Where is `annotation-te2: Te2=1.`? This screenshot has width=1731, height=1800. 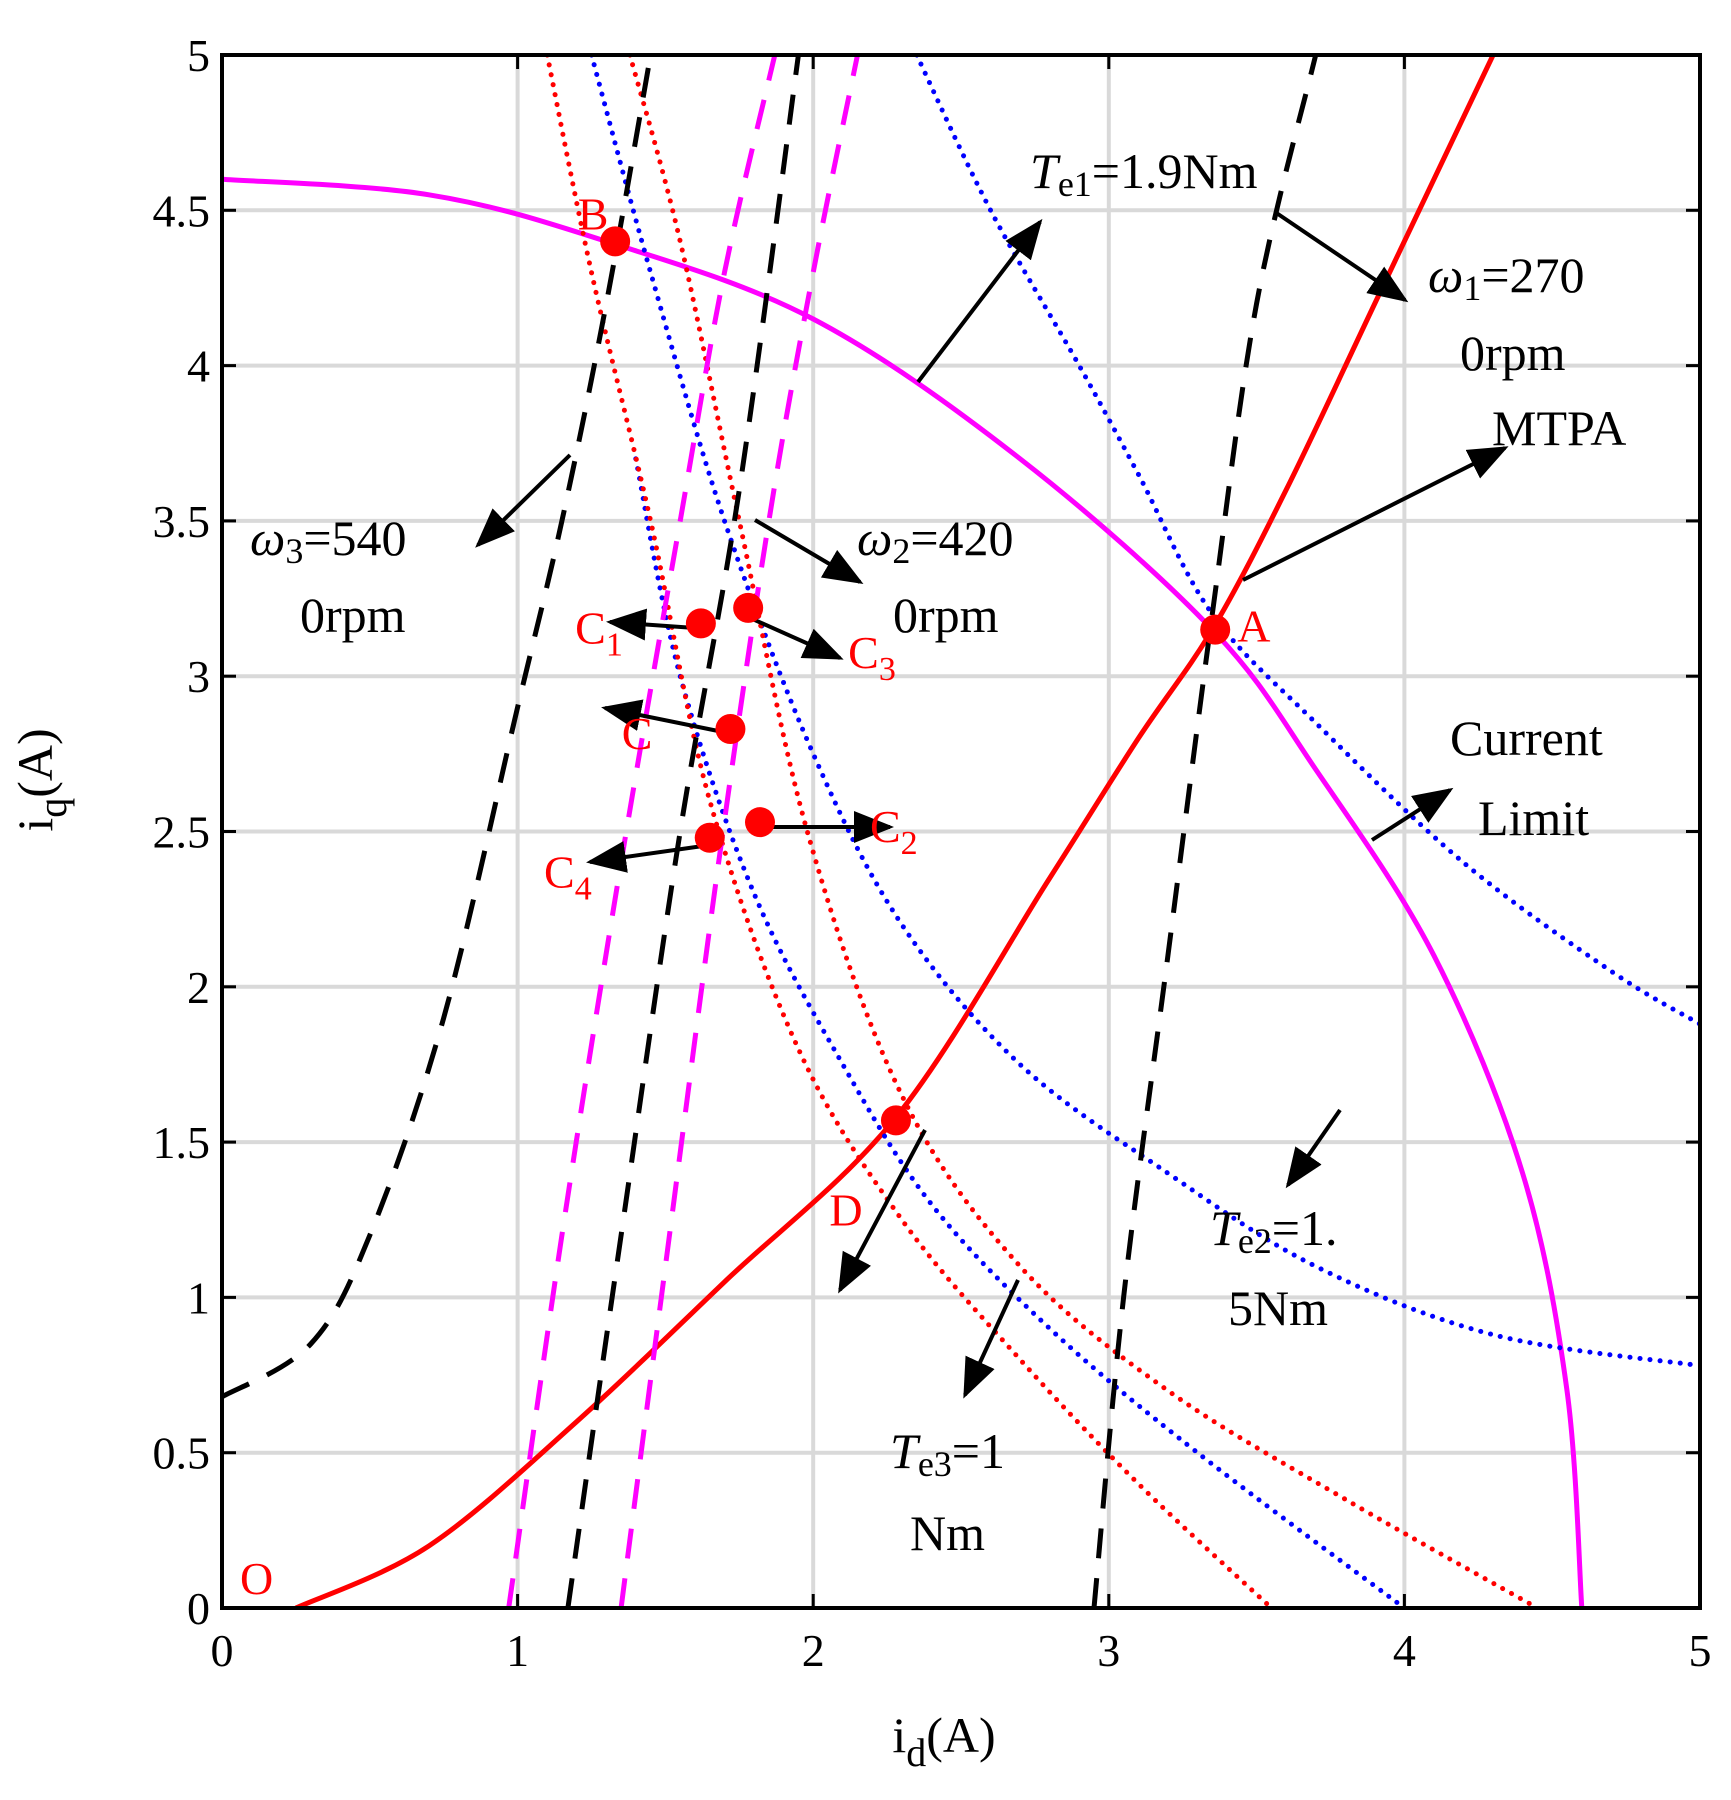
annotation-te2: Te2=1. is located at coordinates (1274, 1230).